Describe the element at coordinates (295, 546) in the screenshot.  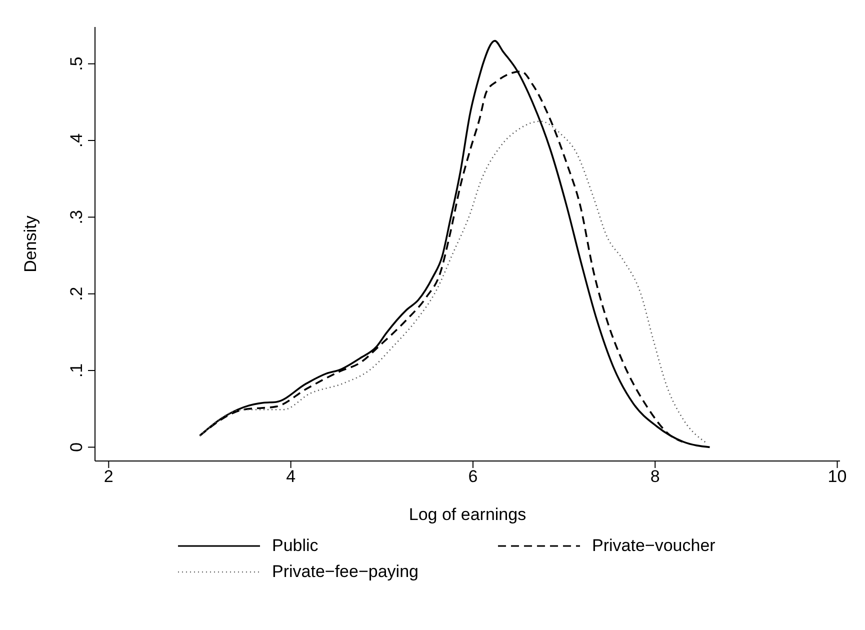
I see `legend-label: Public` at that location.